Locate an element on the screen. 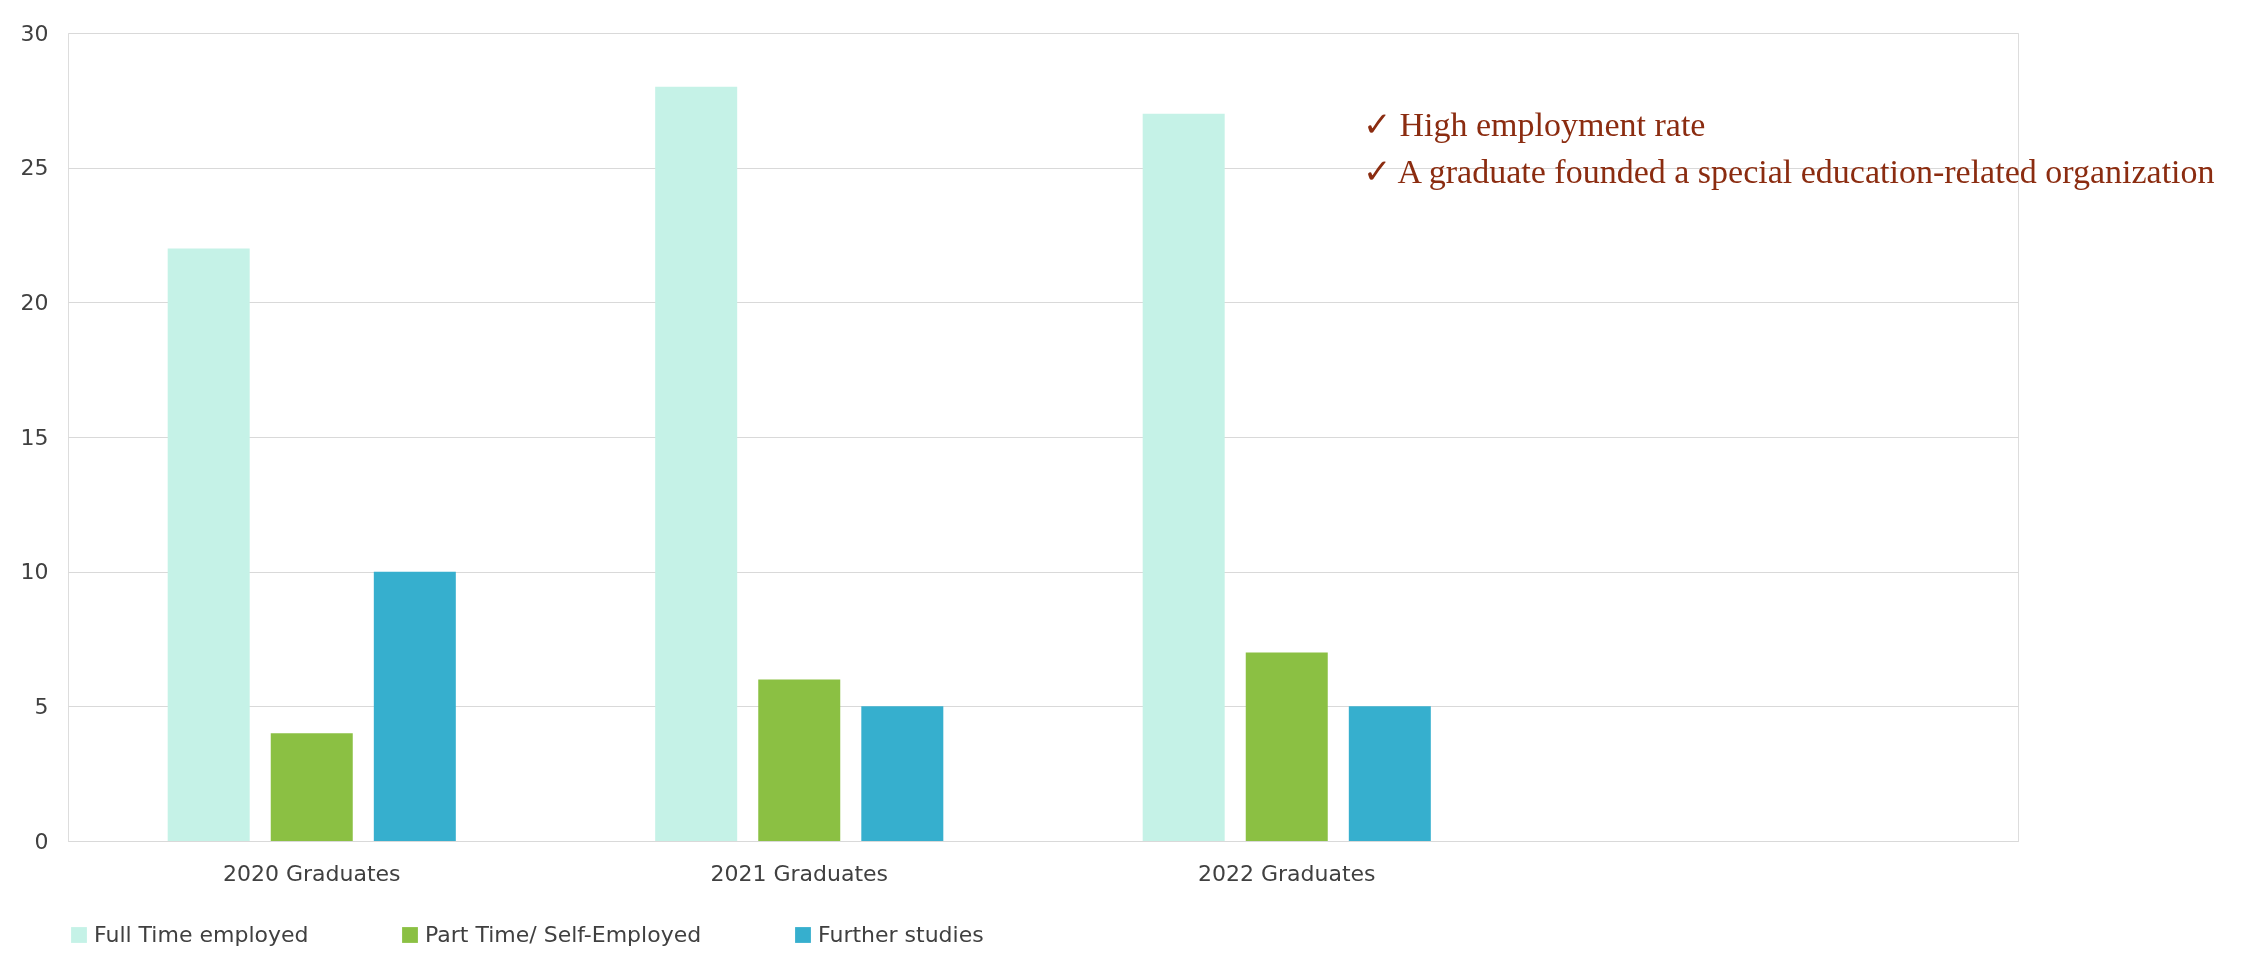 This screenshot has height=980, width=2256. annotation: ✓ High employment rate is located at coordinates (1534, 124).